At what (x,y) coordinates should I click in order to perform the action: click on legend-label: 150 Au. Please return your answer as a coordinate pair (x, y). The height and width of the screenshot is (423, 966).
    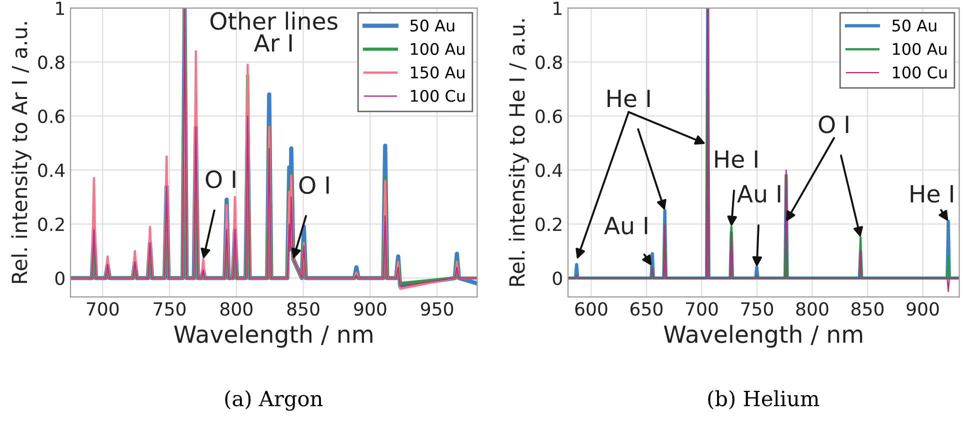
    Looking at the image, I should click on (437, 72).